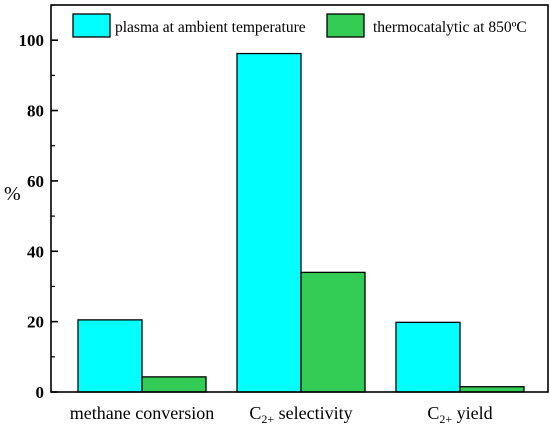 This screenshot has width=550, height=433. Describe the element at coordinates (142, 413) in the screenshot. I see `x-category-label: methane conversion` at that location.